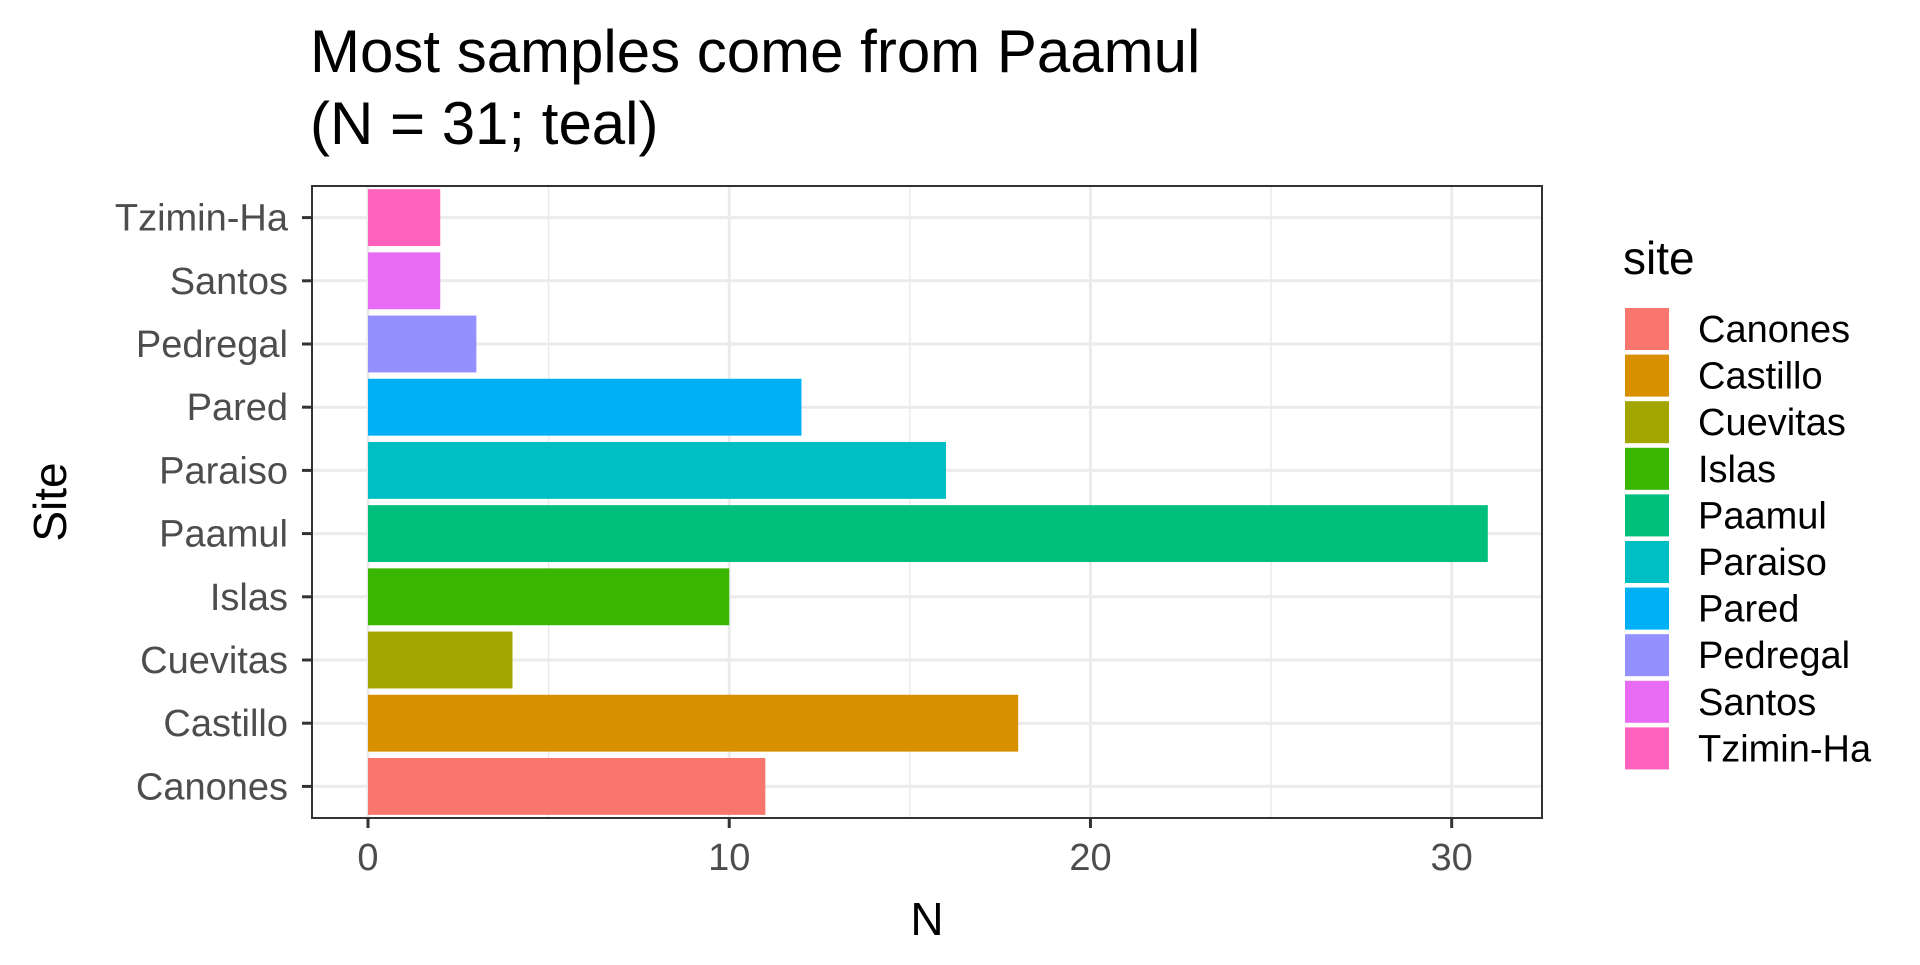 This screenshot has width=1920, height=965. What do you see at coordinates (202, 219) in the screenshot?
I see `y-tick-label: Tzimin-Ha` at bounding box center [202, 219].